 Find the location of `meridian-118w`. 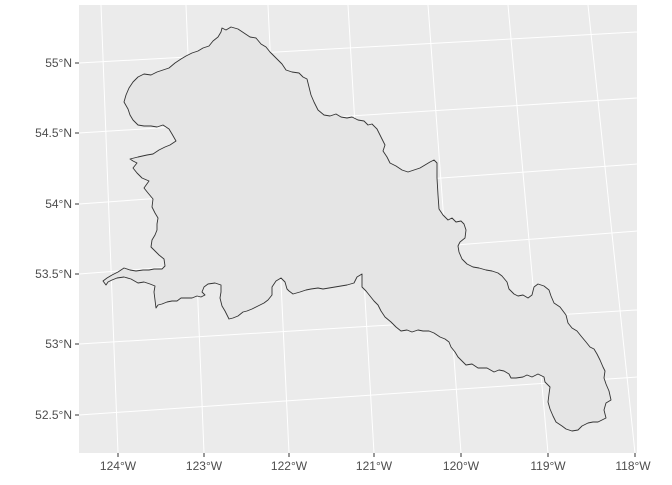

meridian-118w is located at coordinates (611, 229).